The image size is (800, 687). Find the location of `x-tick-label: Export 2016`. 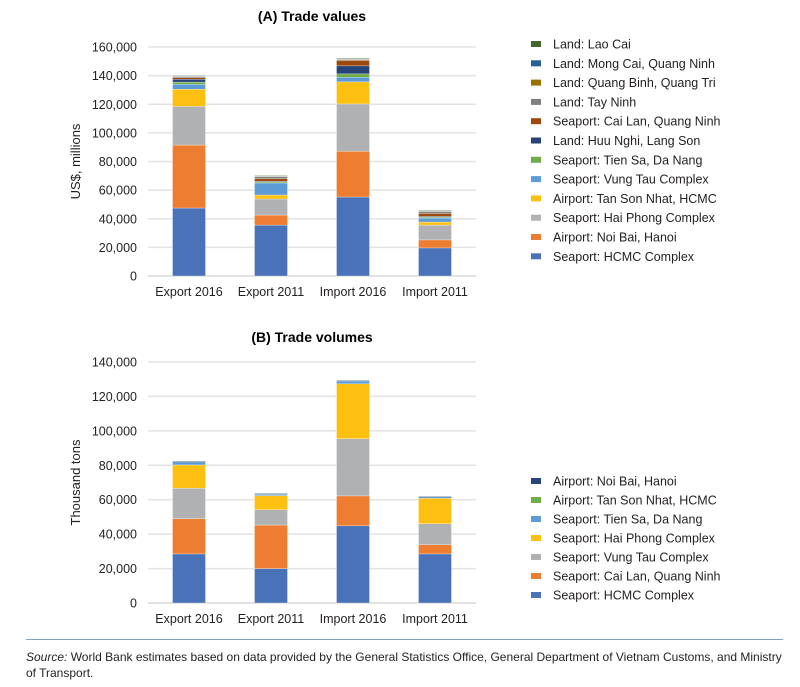

x-tick-label: Export 2016 is located at coordinates (188, 619).